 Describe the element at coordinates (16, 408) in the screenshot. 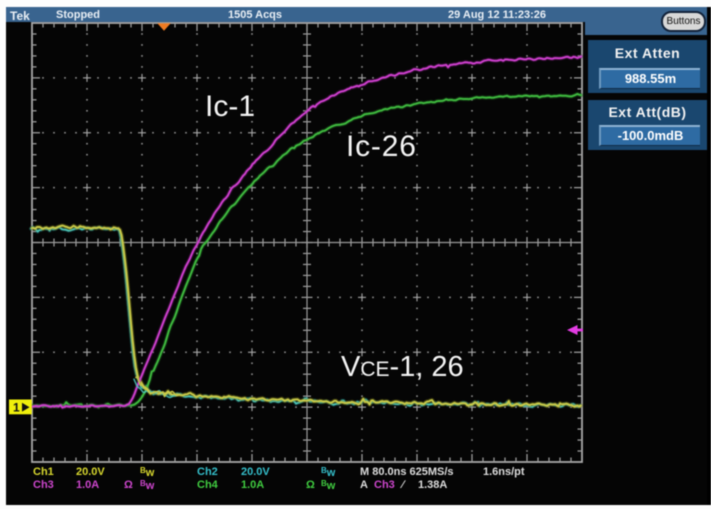

I see `svg-text: 1` at that location.